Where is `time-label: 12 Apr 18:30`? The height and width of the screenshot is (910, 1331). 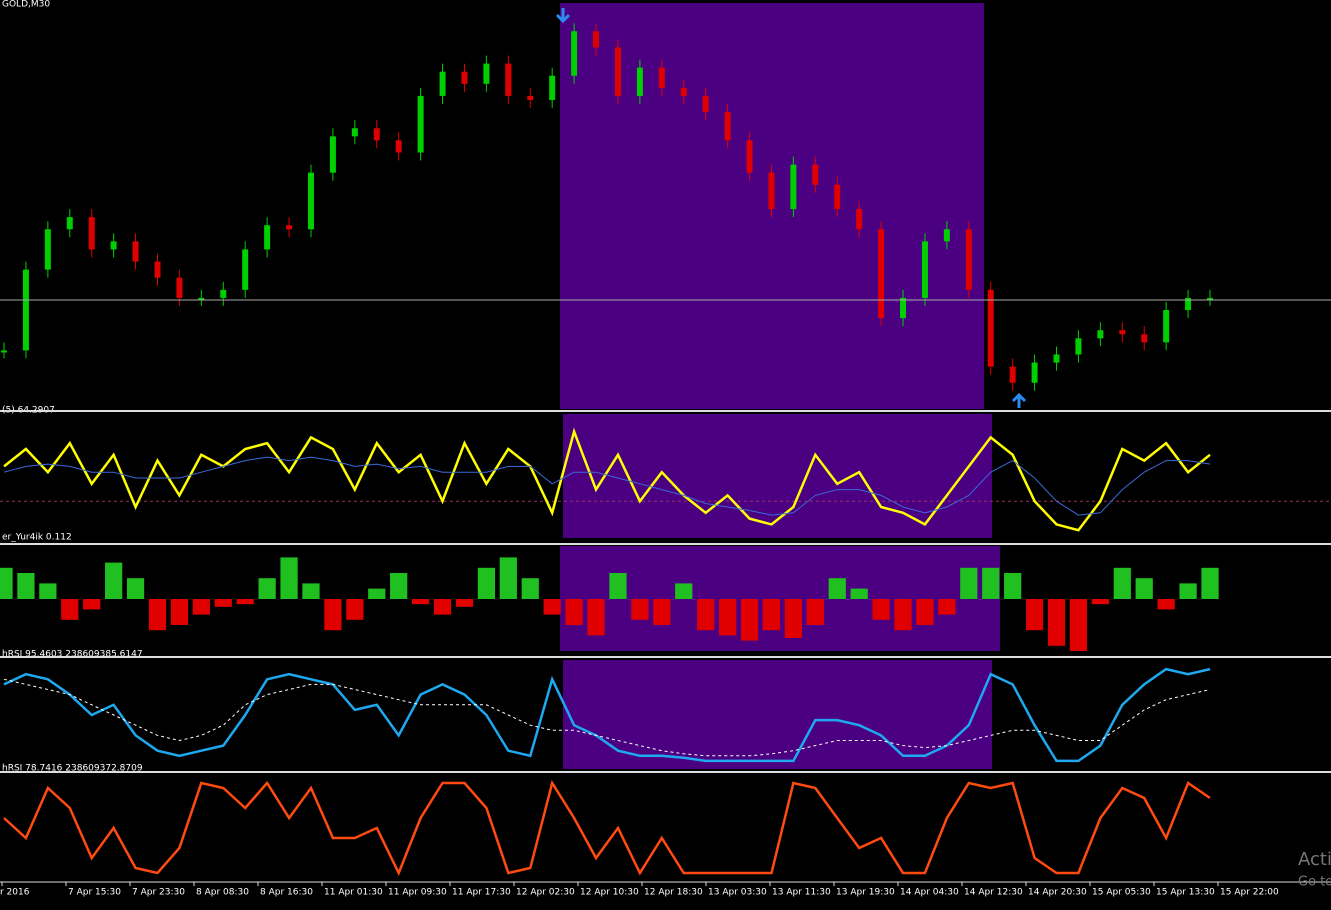 time-label: 12 Apr 18:30 is located at coordinates (673, 893).